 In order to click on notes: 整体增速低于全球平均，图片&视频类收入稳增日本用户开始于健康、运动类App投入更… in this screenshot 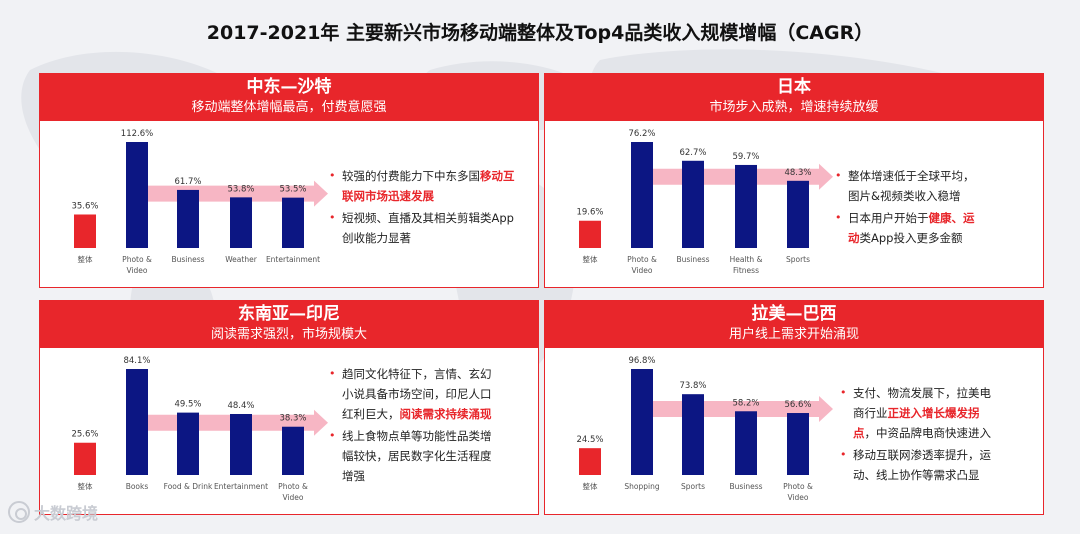, I will do `click(910, 208)`.